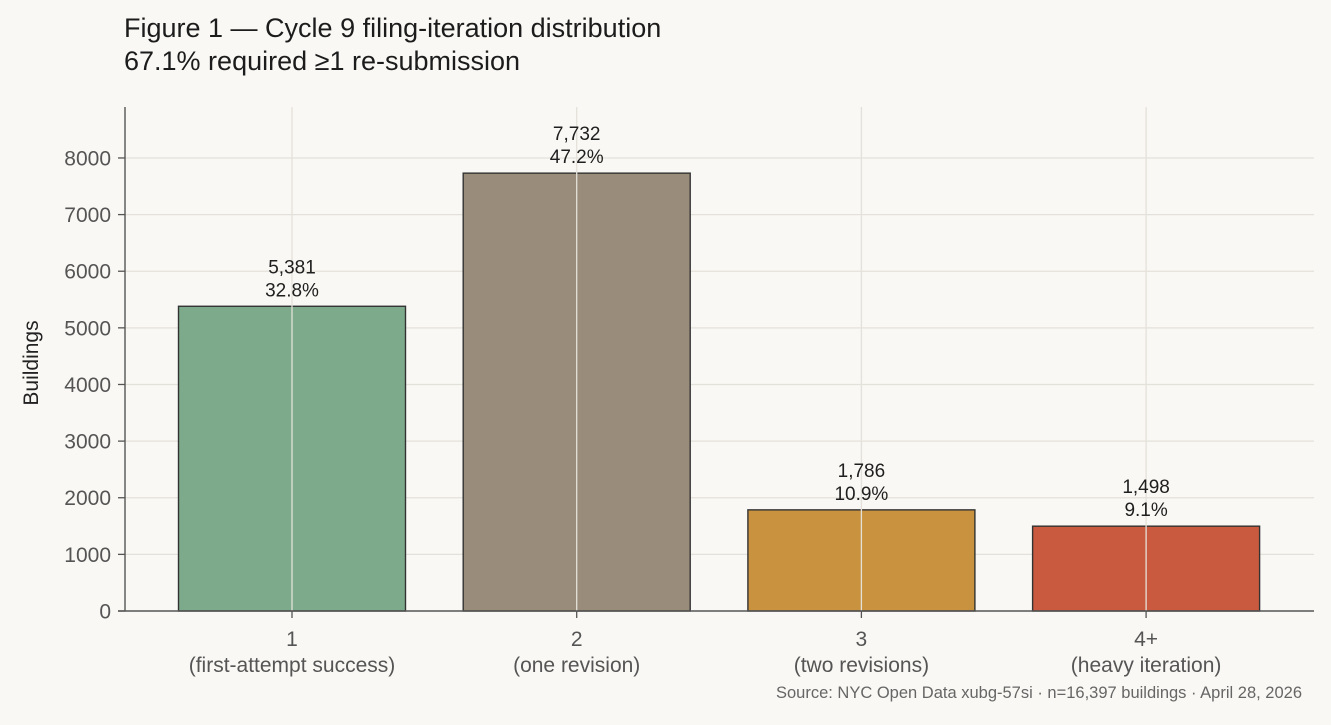 Image resolution: width=1331 pixels, height=725 pixels. I want to click on bar-value-label: 7,732, so click(577, 134).